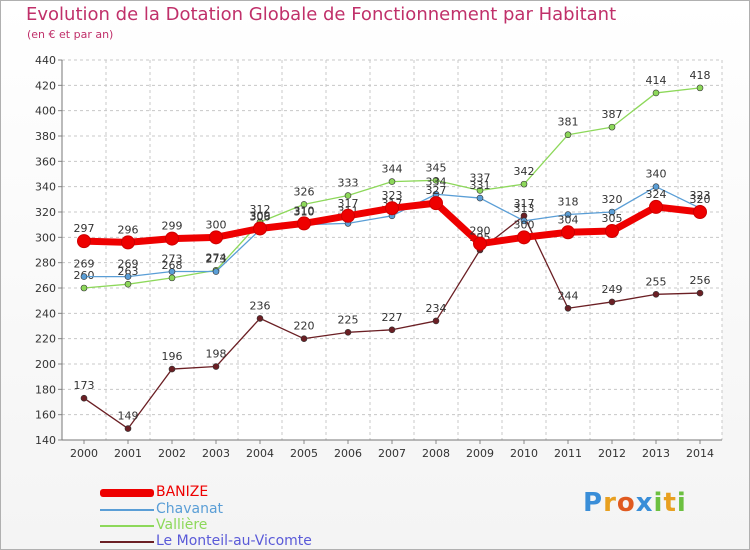  Describe the element at coordinates (182, 525) in the screenshot. I see `legend-label-valliere: Vallière` at that location.